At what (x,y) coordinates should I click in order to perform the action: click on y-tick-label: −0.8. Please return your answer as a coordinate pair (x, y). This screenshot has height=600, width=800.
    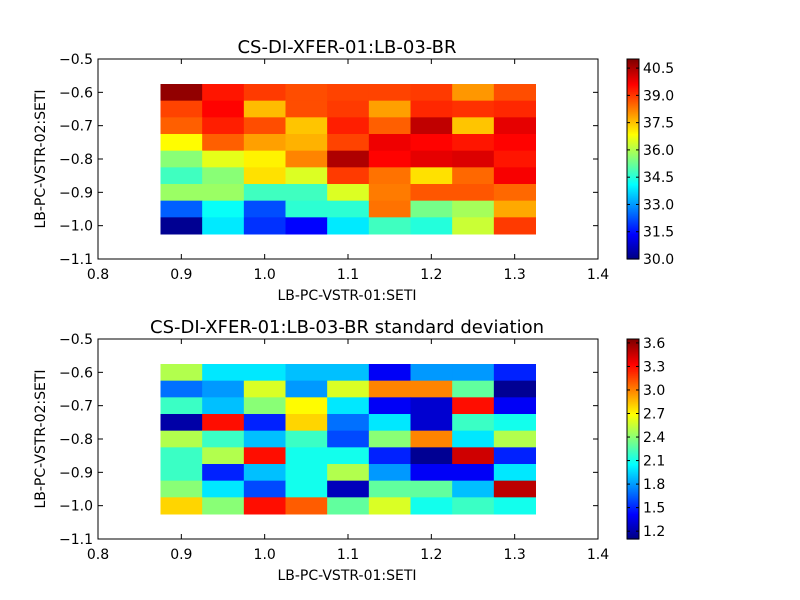
    Looking at the image, I should click on (76, 160).